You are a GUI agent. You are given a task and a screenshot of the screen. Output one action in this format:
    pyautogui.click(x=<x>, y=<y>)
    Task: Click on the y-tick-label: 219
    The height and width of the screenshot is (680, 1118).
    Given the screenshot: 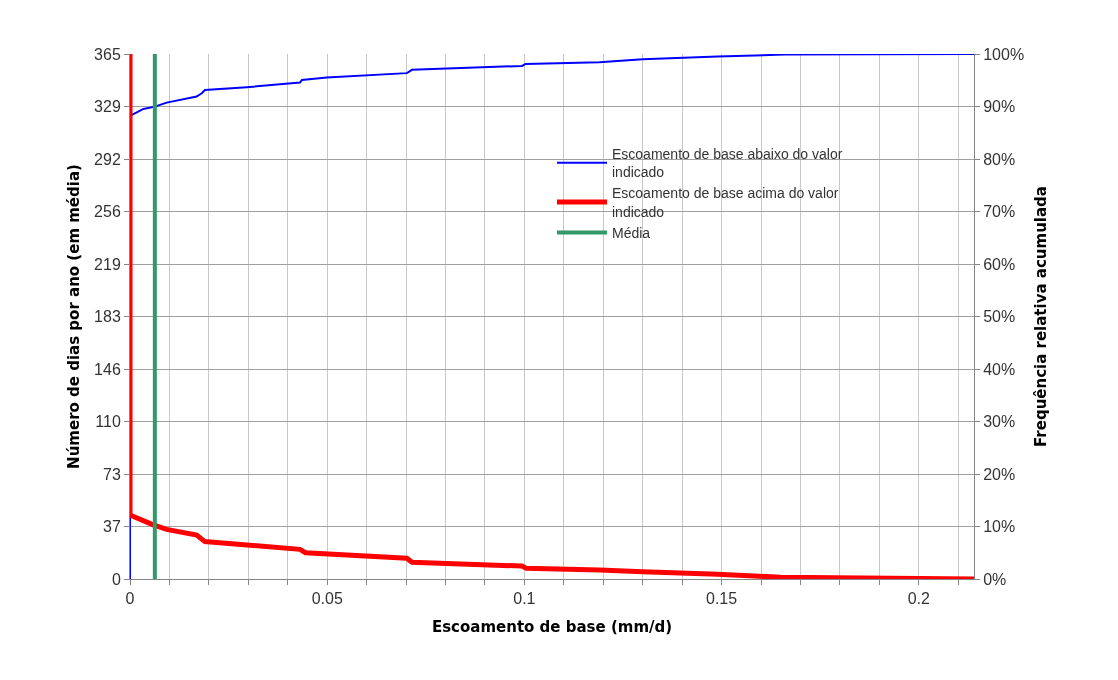 What is the action you would take?
    pyautogui.click(x=107, y=264)
    